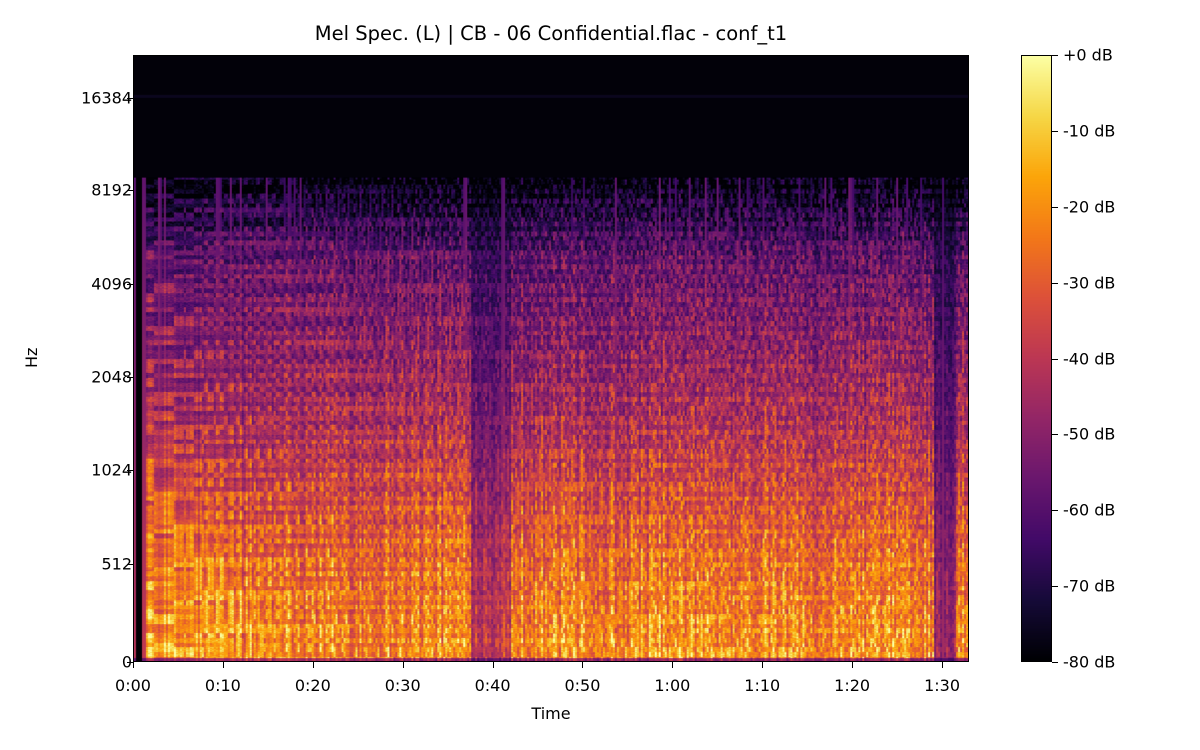 The width and height of the screenshot is (1200, 750). I want to click on x-tick-label: 1:00, so click(672, 685).